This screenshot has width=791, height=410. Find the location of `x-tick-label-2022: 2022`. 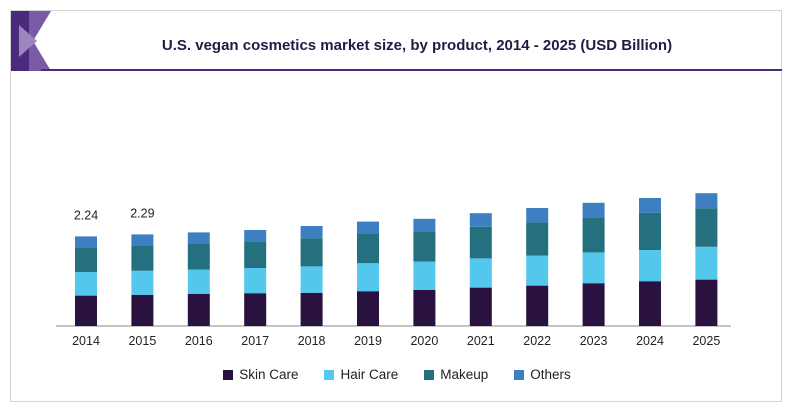

x-tick-label-2022: 2022 is located at coordinates (537, 341).